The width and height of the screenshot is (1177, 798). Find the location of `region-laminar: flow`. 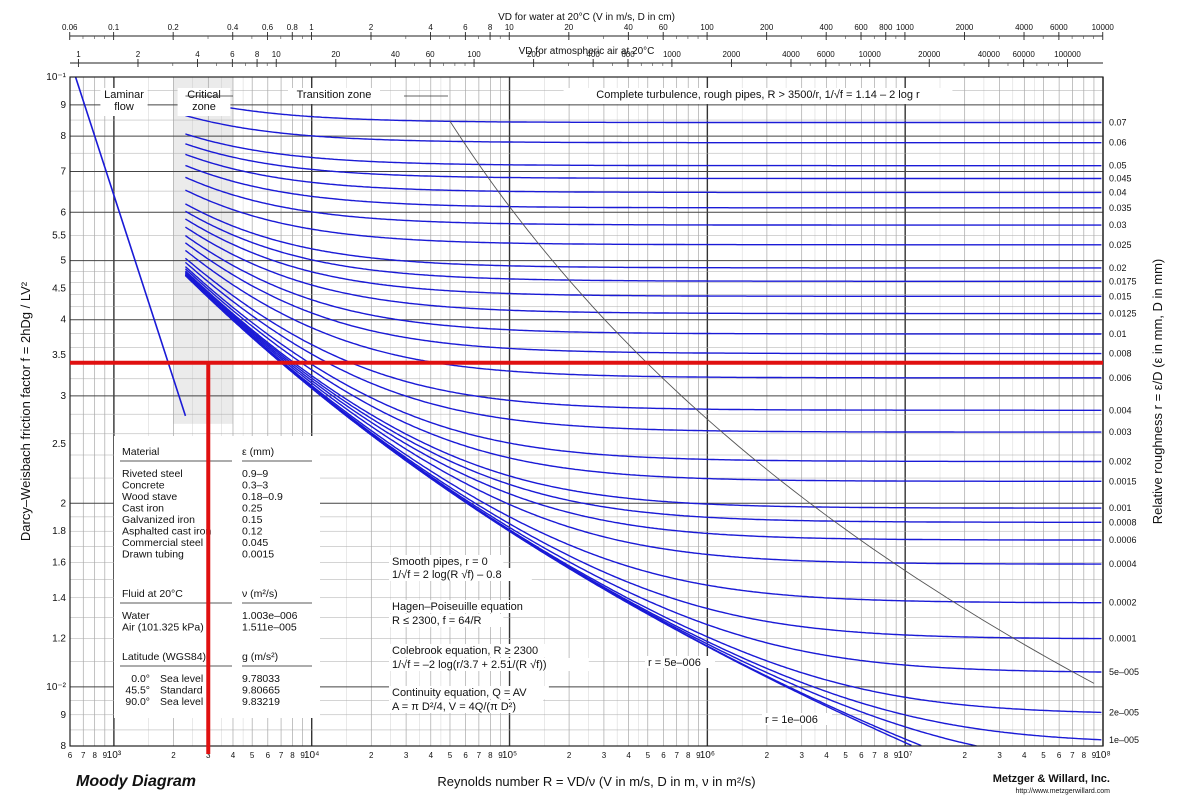

region-laminar: flow is located at coordinates (124, 107).